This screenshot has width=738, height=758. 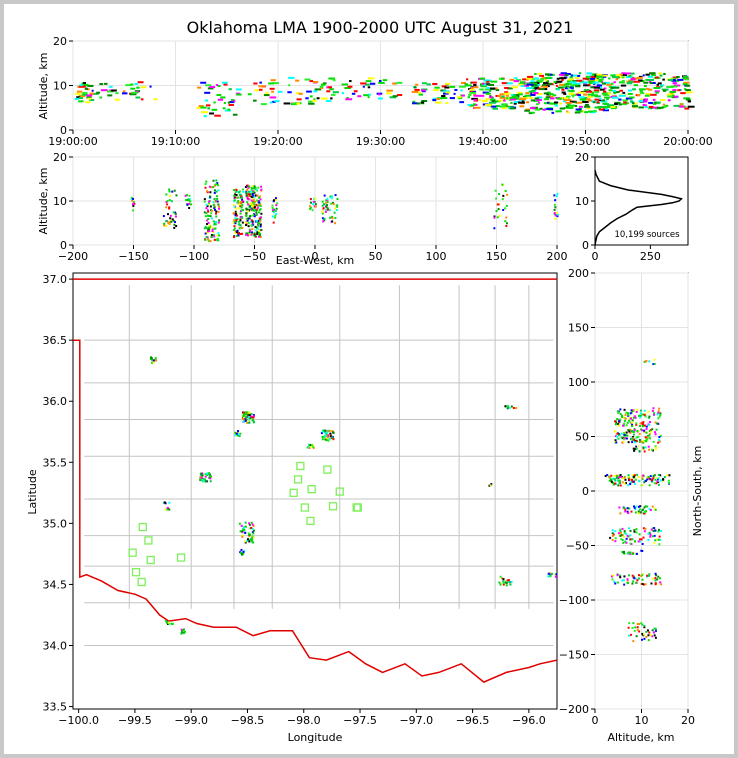 What do you see at coordinates (191, 720) in the screenshot?
I see `plan-view-xtick-label: −99.0` at bounding box center [191, 720].